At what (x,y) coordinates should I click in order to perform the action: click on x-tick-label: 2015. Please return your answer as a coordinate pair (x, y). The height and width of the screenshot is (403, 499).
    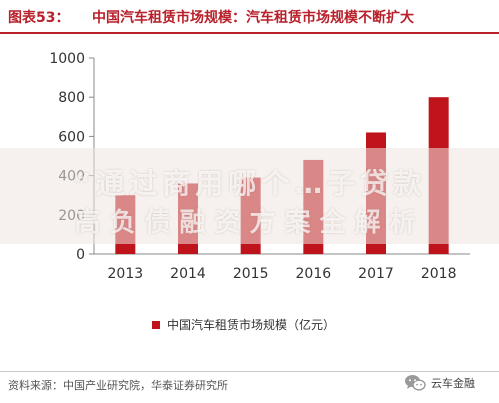
    Looking at the image, I should click on (251, 274).